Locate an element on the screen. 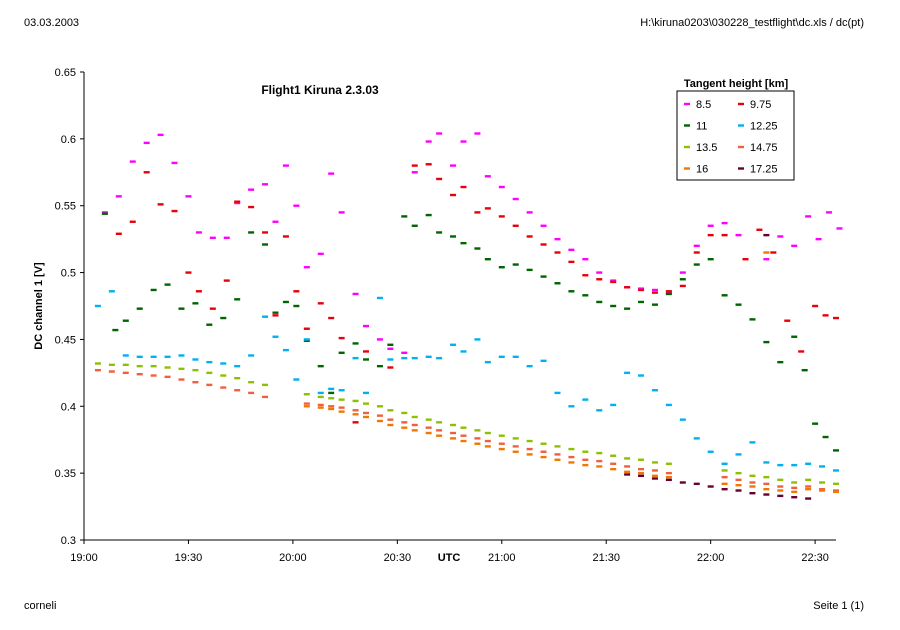  x-tick-label: 19:00 is located at coordinates (84, 558).